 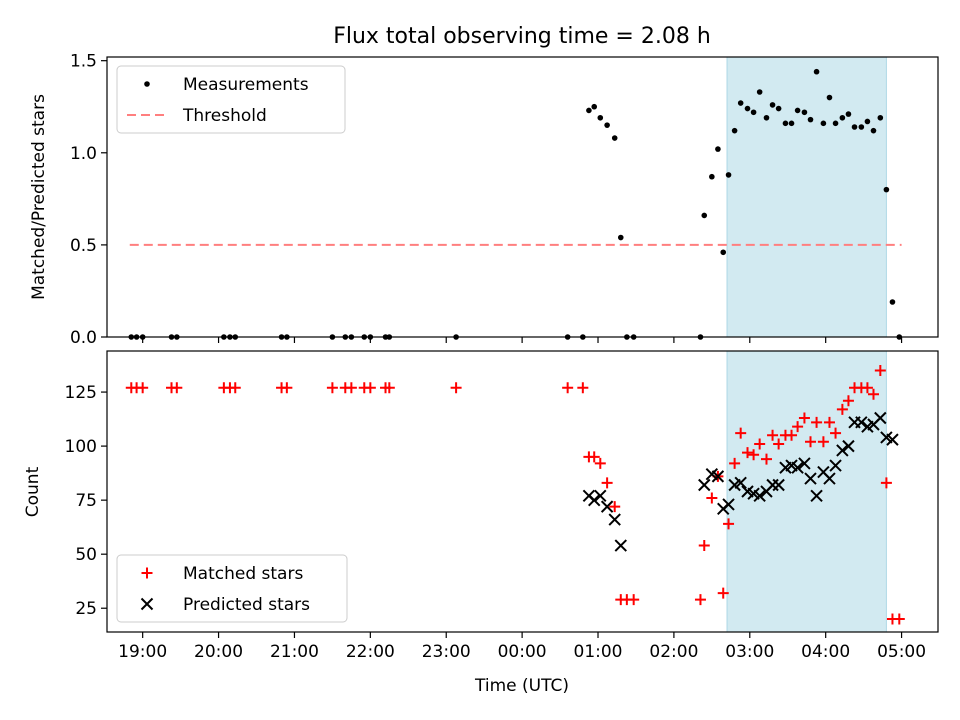 I want to click on x-tick-label: 19:00, so click(x=142, y=652).